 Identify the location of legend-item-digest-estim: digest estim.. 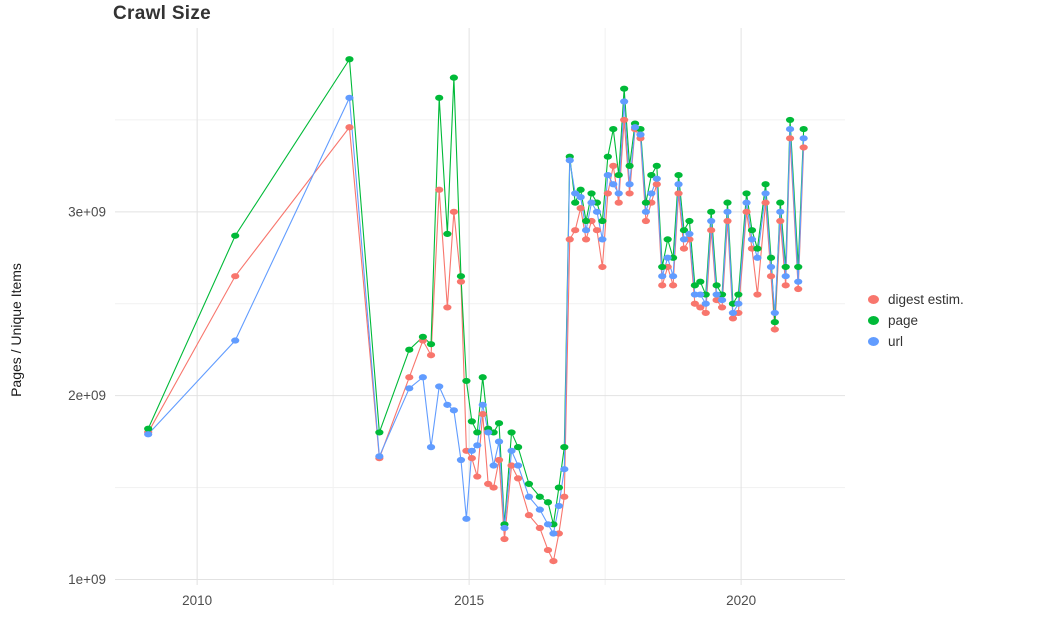
(916, 299).